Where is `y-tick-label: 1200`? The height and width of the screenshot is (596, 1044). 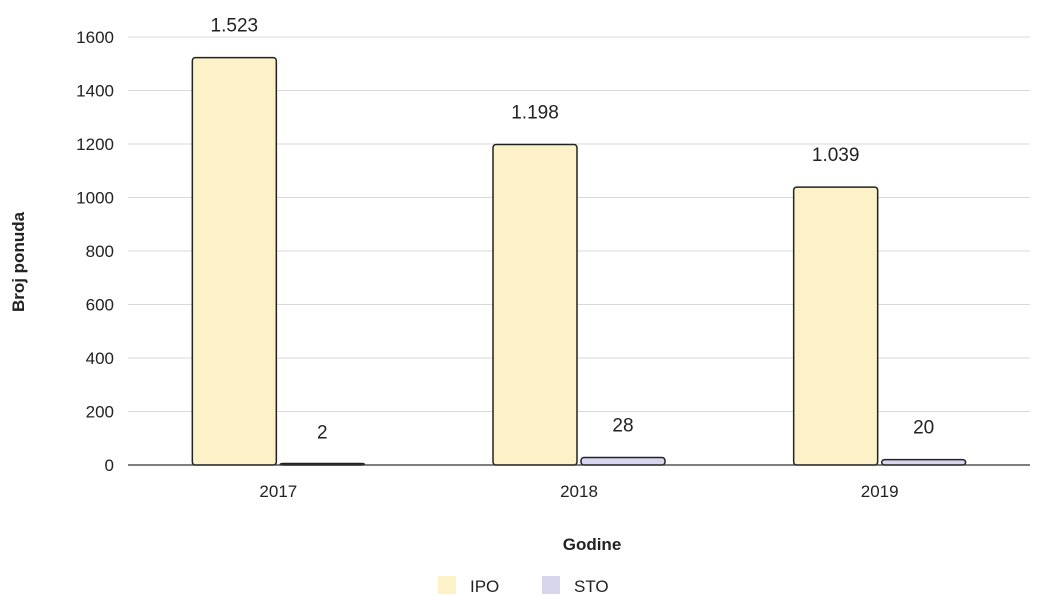 y-tick-label: 1200 is located at coordinates (95, 144).